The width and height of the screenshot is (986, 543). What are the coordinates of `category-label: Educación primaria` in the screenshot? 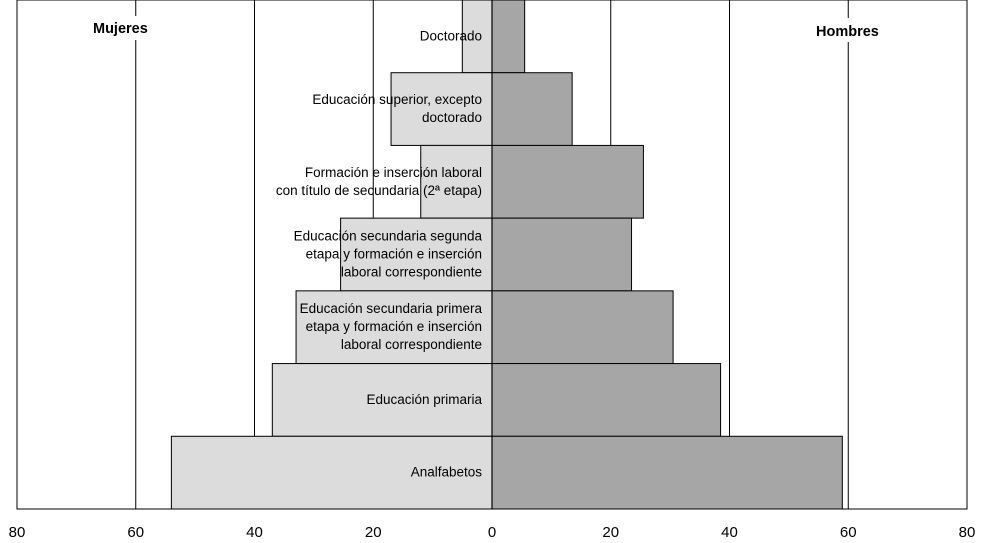 It's located at (424, 399).